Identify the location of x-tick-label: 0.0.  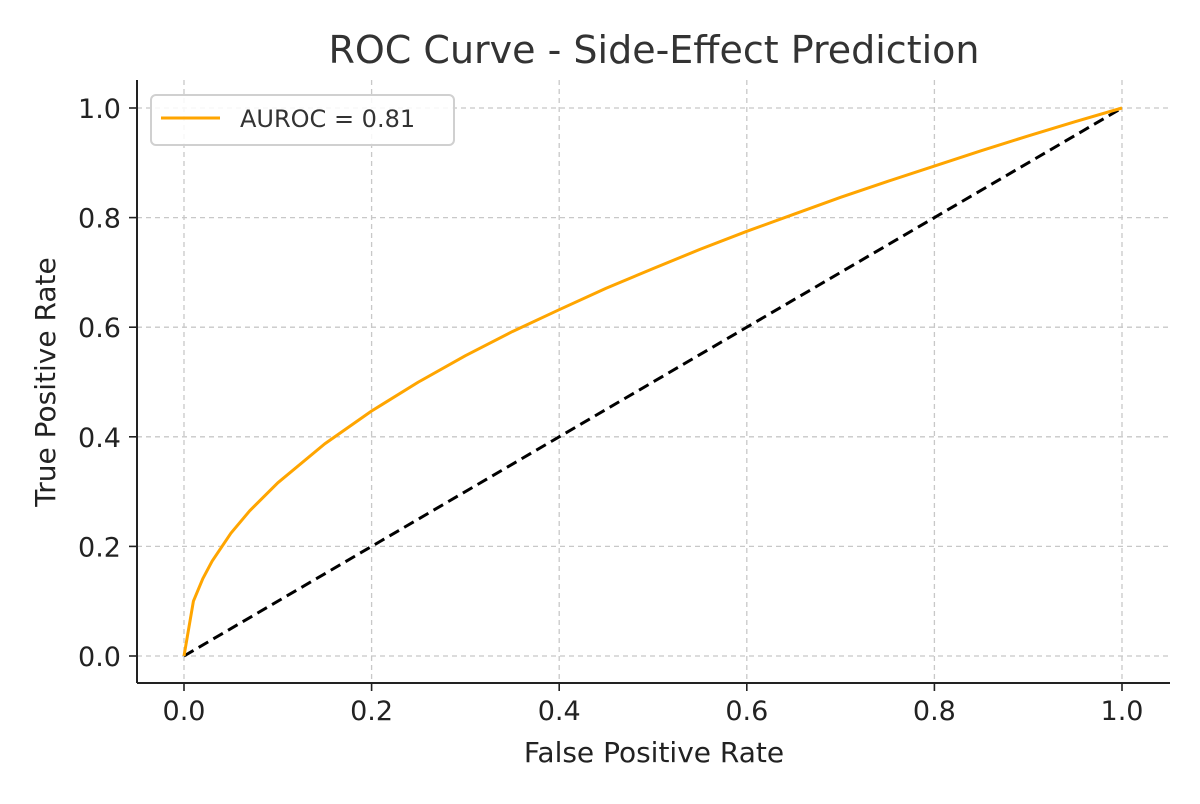
(184, 711).